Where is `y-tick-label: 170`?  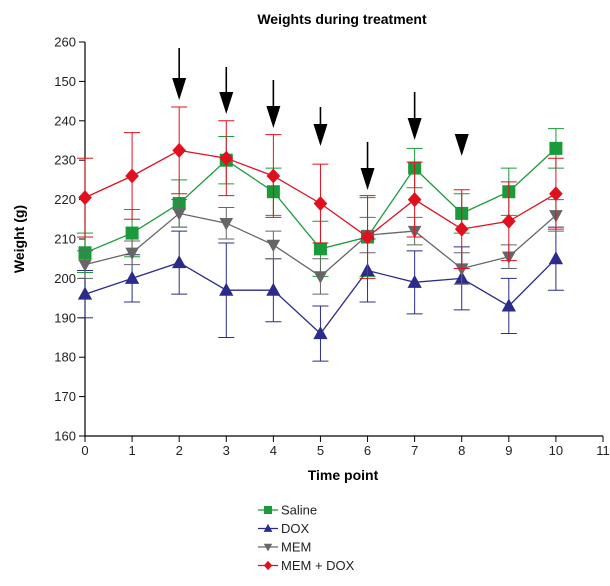
y-tick-label: 170 is located at coordinates (65, 396).